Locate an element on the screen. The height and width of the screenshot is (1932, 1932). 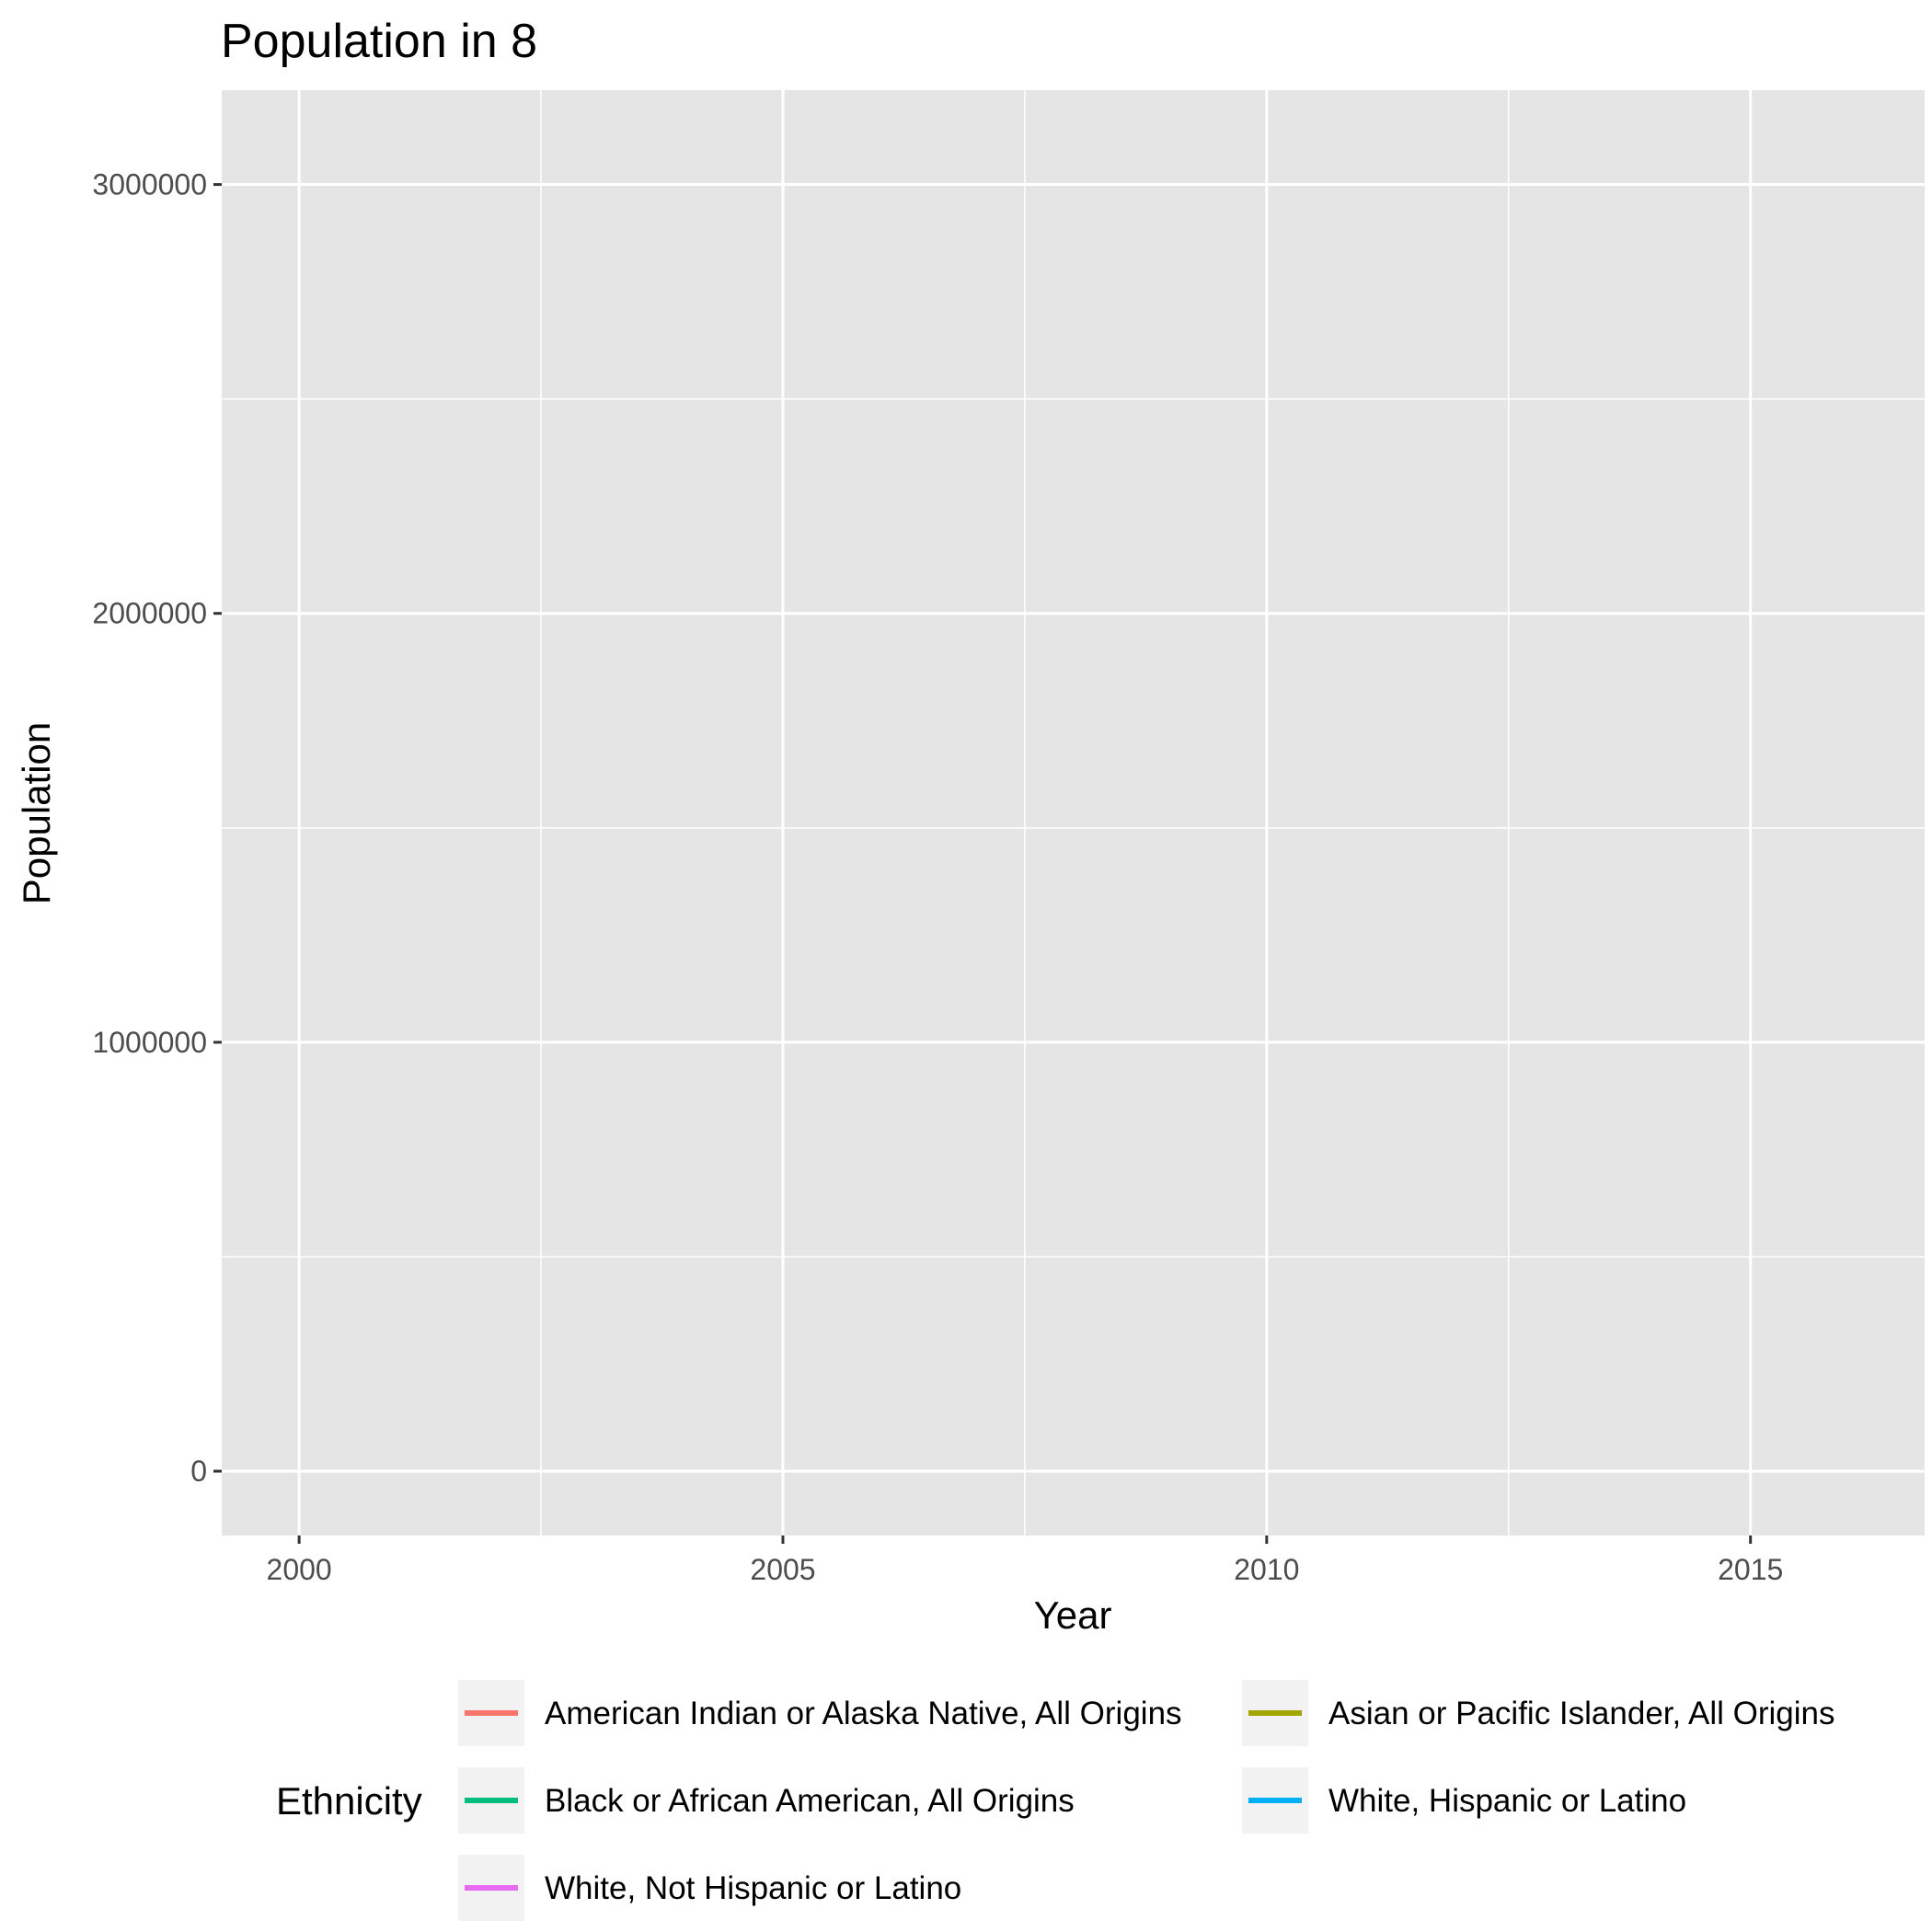
x-axis: 2000 2005 2010 2015 is located at coordinates (1025, 1560).